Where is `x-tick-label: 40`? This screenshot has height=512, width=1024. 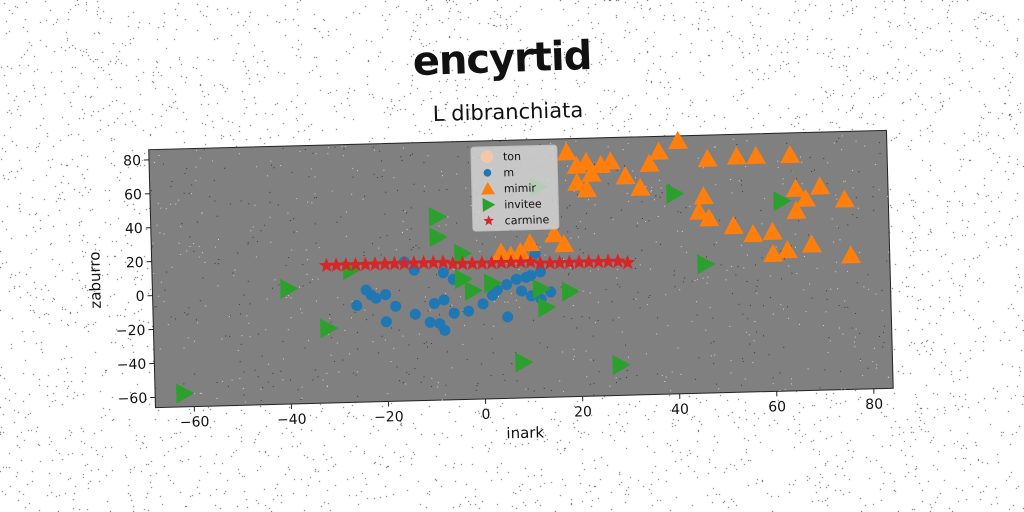
x-tick-label: 40 is located at coordinates (680, 410).